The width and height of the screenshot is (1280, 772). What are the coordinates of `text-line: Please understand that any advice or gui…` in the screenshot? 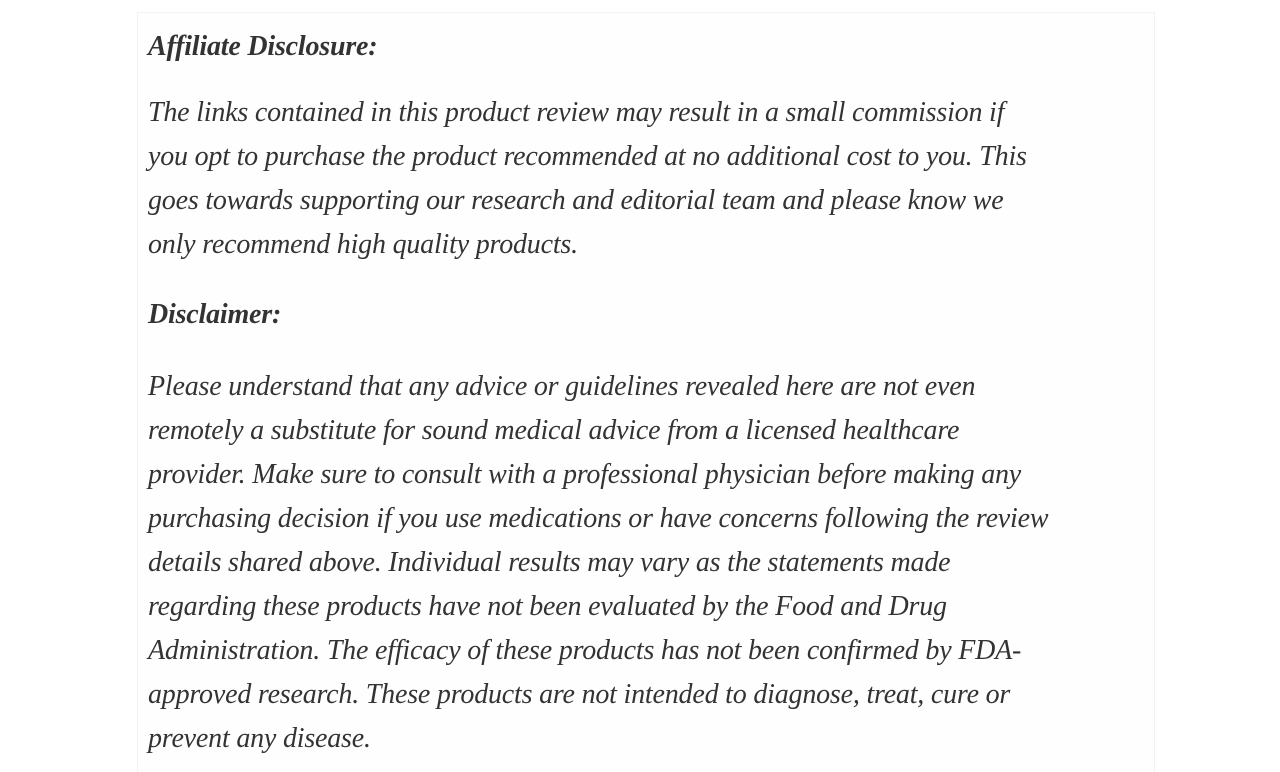 It's located at (562, 386).